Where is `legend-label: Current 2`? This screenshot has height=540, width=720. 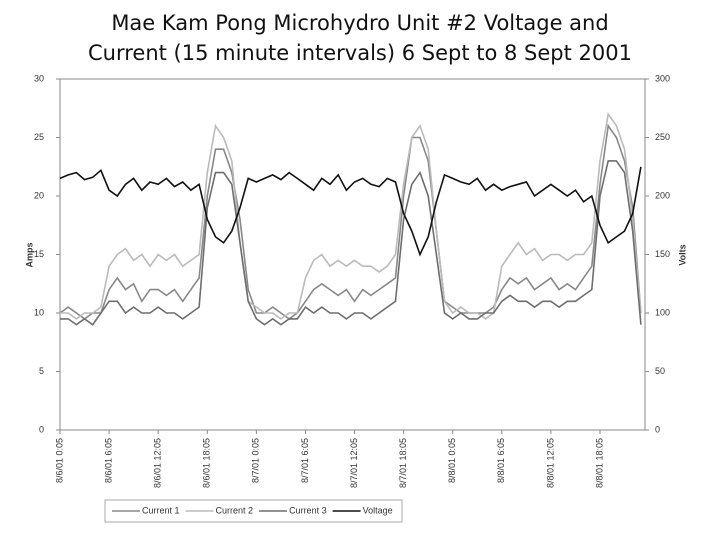
legend-label: Current 2 is located at coordinates (235, 510).